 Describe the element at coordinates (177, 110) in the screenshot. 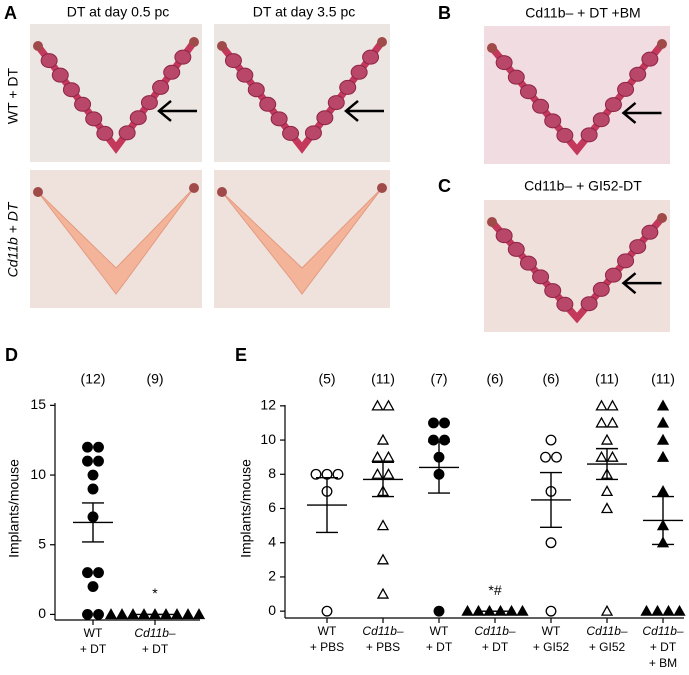

I see `arrow` at that location.